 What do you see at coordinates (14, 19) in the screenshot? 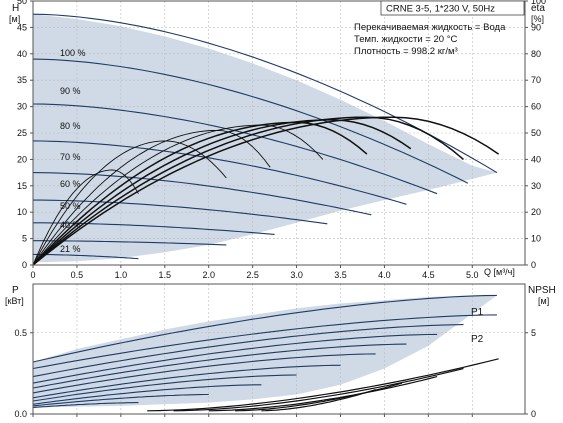
I see `y-left-unit-top: [м]` at bounding box center [14, 19].